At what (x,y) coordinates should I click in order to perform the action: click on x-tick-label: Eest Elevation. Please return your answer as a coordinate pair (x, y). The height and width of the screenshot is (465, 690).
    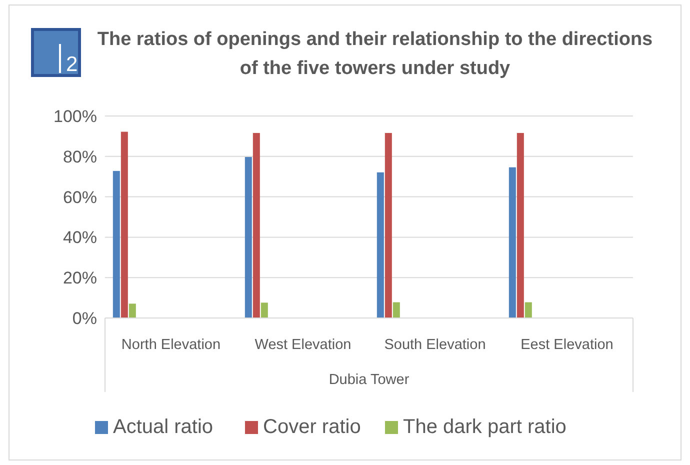
    Looking at the image, I should click on (567, 345).